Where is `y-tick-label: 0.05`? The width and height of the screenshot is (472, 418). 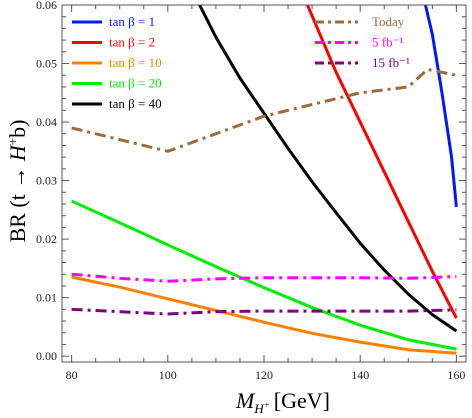 y-tick-label: 0.05 is located at coordinates (46, 64).